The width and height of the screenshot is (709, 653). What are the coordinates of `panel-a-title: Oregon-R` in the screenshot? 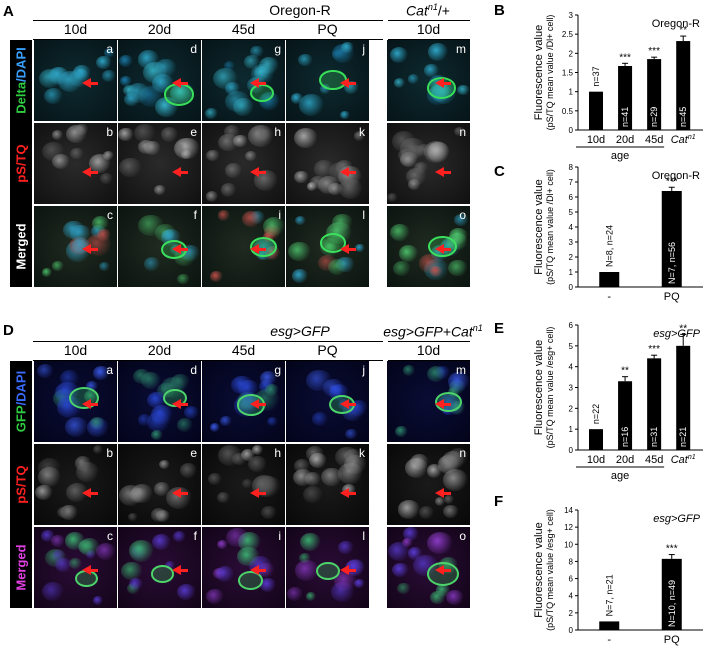 It's located at (300, 10).